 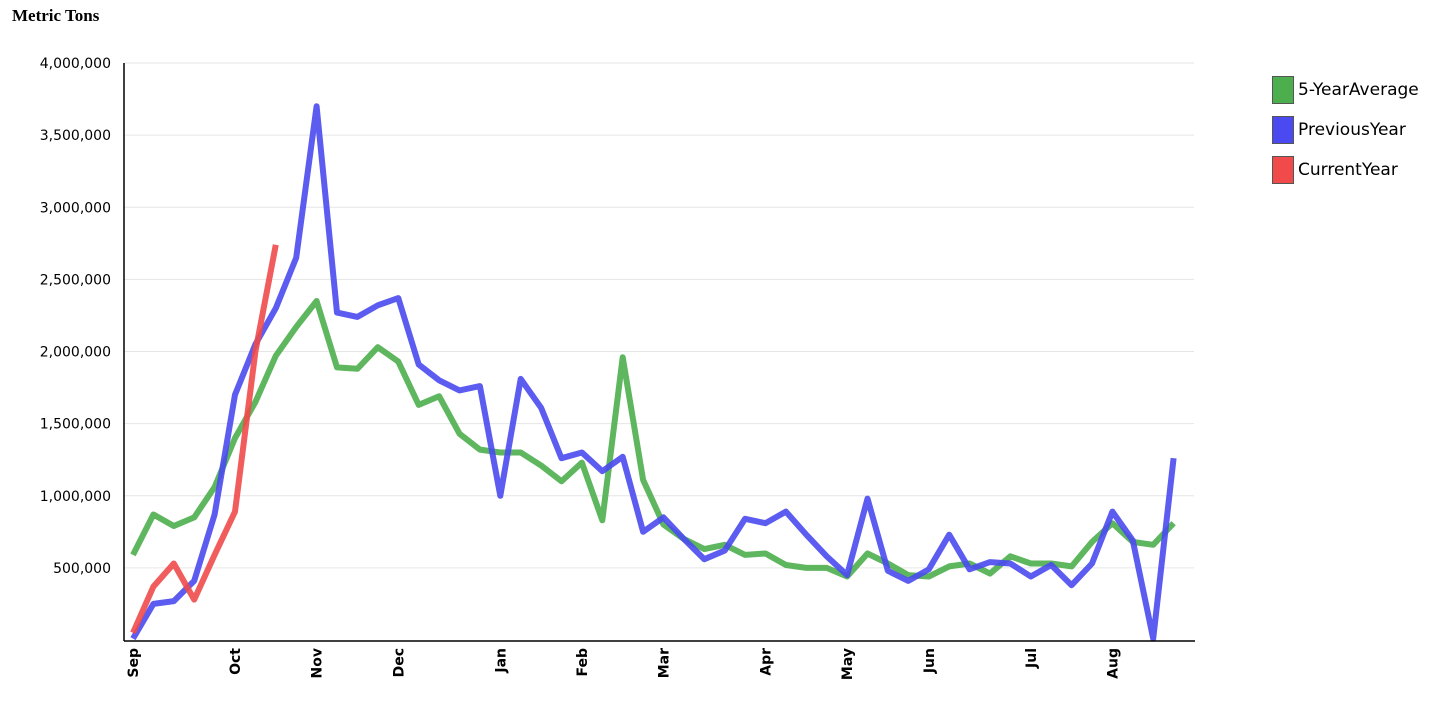 I want to click on legend-item-current-year: CurrentYear, so click(x=1345, y=170).